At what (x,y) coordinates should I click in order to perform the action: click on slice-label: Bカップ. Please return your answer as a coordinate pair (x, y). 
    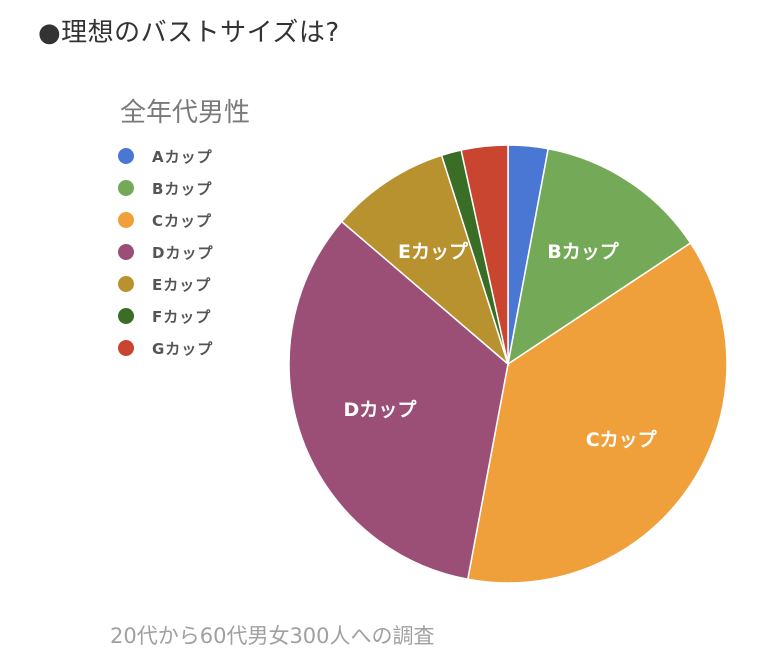
    Looking at the image, I should click on (583, 251).